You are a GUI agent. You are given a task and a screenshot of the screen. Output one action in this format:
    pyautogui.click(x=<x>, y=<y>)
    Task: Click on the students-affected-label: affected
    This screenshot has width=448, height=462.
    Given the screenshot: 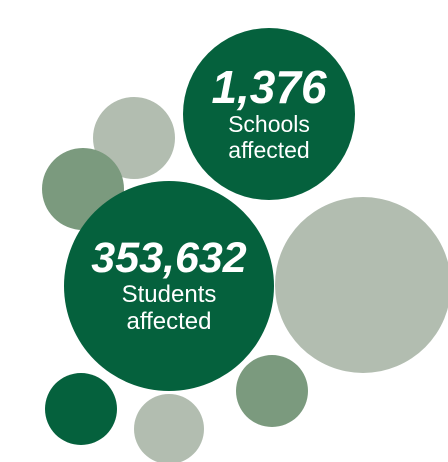 What is the action you would take?
    pyautogui.click(x=169, y=321)
    